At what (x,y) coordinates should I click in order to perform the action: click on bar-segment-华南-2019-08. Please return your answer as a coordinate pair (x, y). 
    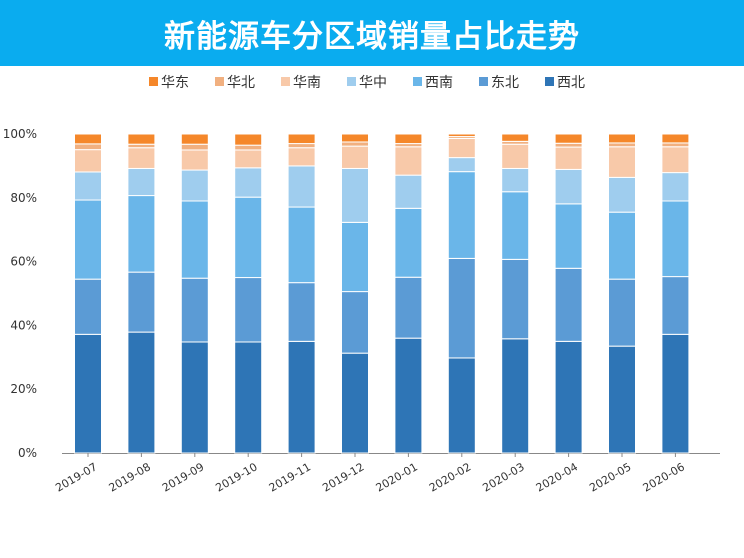
    Looking at the image, I should click on (141, 158).